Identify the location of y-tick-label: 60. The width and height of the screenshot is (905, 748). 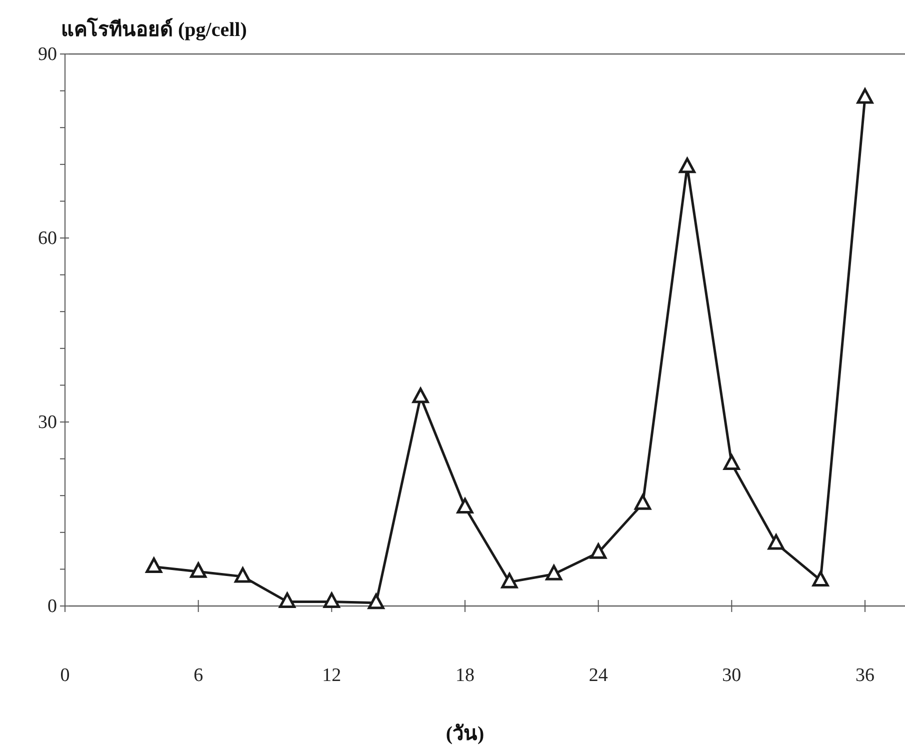
(47, 238).